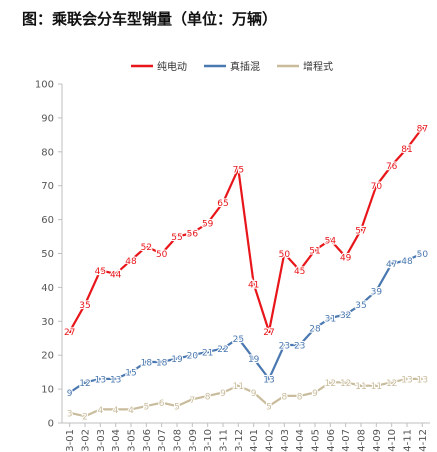 Image resolution: width=437 pixels, height=452 pixels. I want to click on x-tick-label: 3-03, so click(101, 440).